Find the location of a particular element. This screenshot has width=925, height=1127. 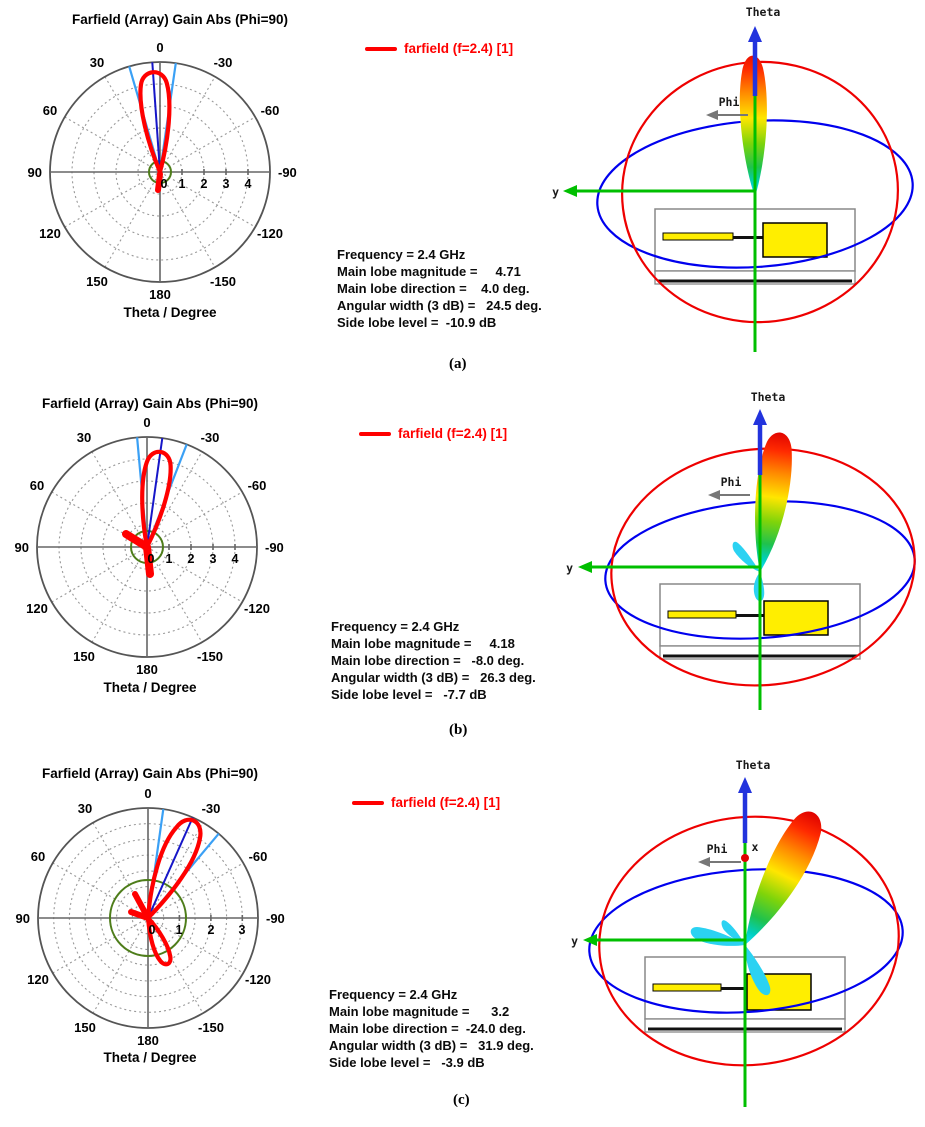

x-axis-label: x is located at coordinates (755, 847).